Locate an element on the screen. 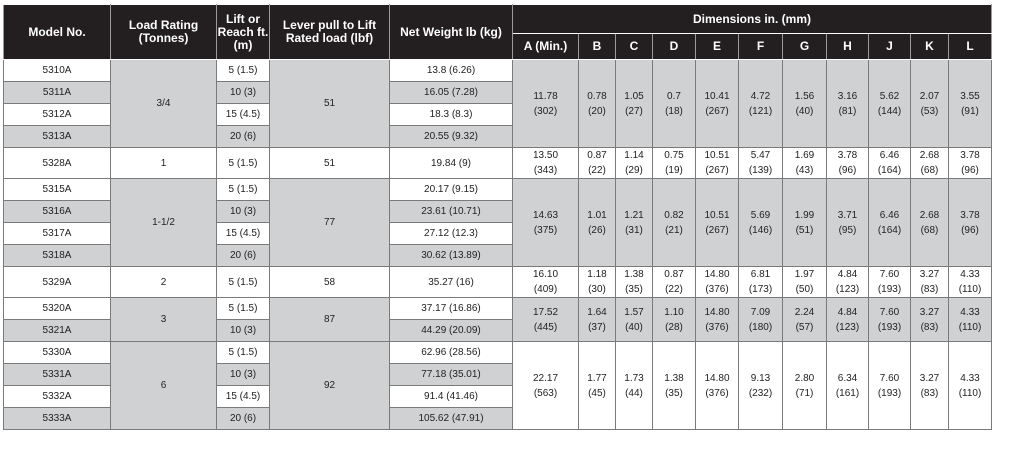 Image resolution: width=1018 pixels, height=465 pixels. dim-h-cell: 4.84 (123) is located at coordinates (847, 319).